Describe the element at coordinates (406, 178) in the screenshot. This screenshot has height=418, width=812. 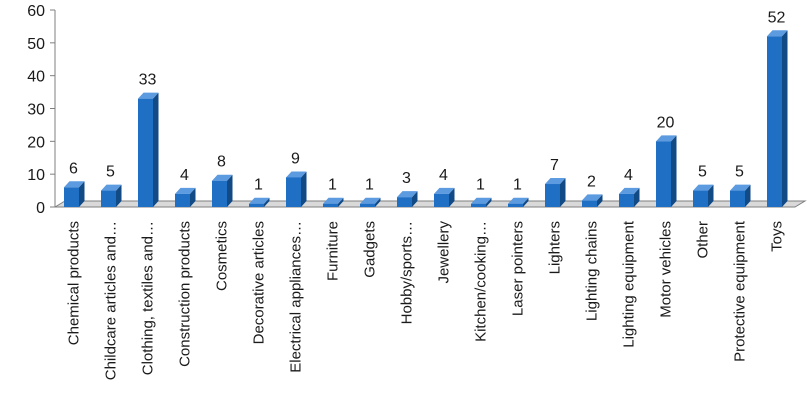
I see `data-label: 3` at that location.